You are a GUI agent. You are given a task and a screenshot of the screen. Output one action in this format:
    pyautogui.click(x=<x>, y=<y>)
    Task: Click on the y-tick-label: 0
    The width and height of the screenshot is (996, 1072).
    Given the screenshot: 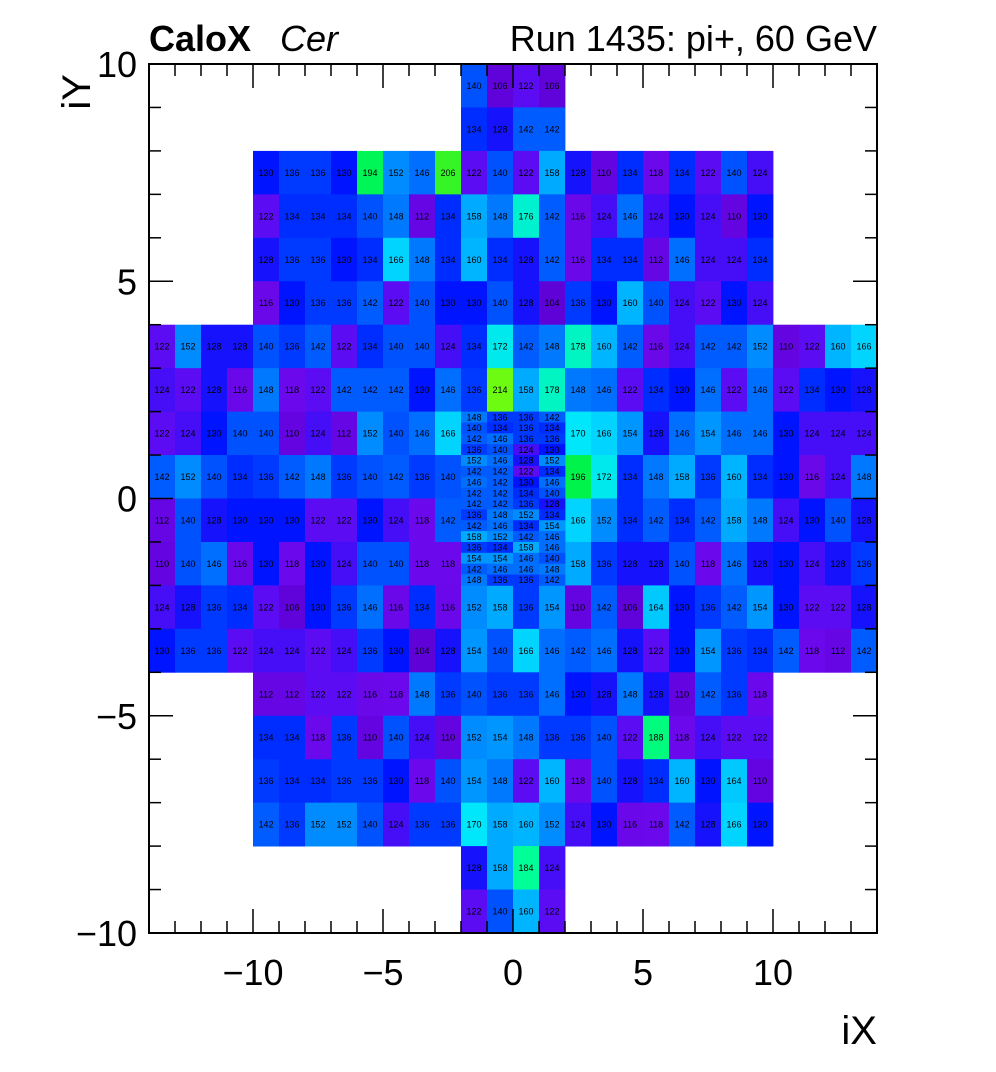 What is the action you would take?
    pyautogui.click(x=127, y=499)
    